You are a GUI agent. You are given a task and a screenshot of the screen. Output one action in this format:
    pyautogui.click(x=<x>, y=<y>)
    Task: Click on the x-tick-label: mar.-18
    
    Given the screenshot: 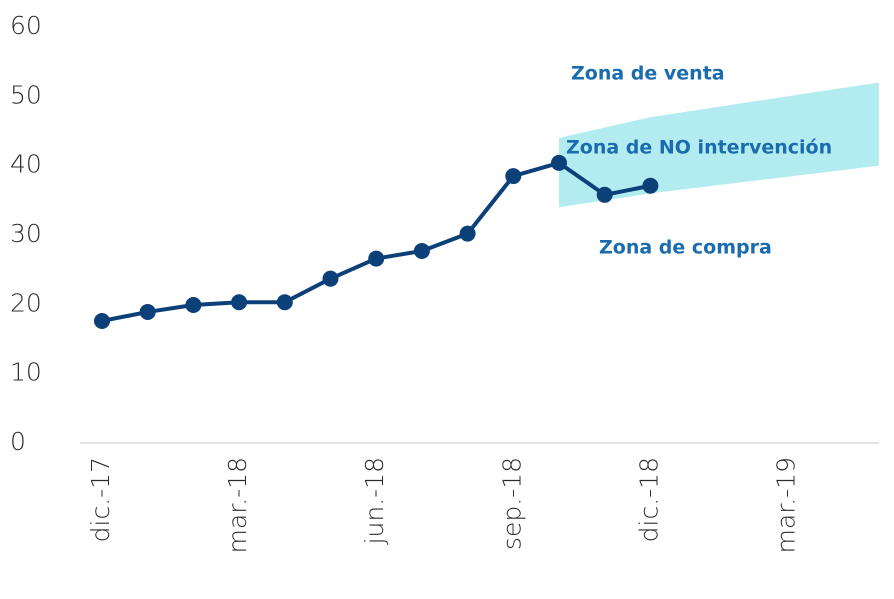 What is the action you would take?
    pyautogui.click(x=237, y=505)
    